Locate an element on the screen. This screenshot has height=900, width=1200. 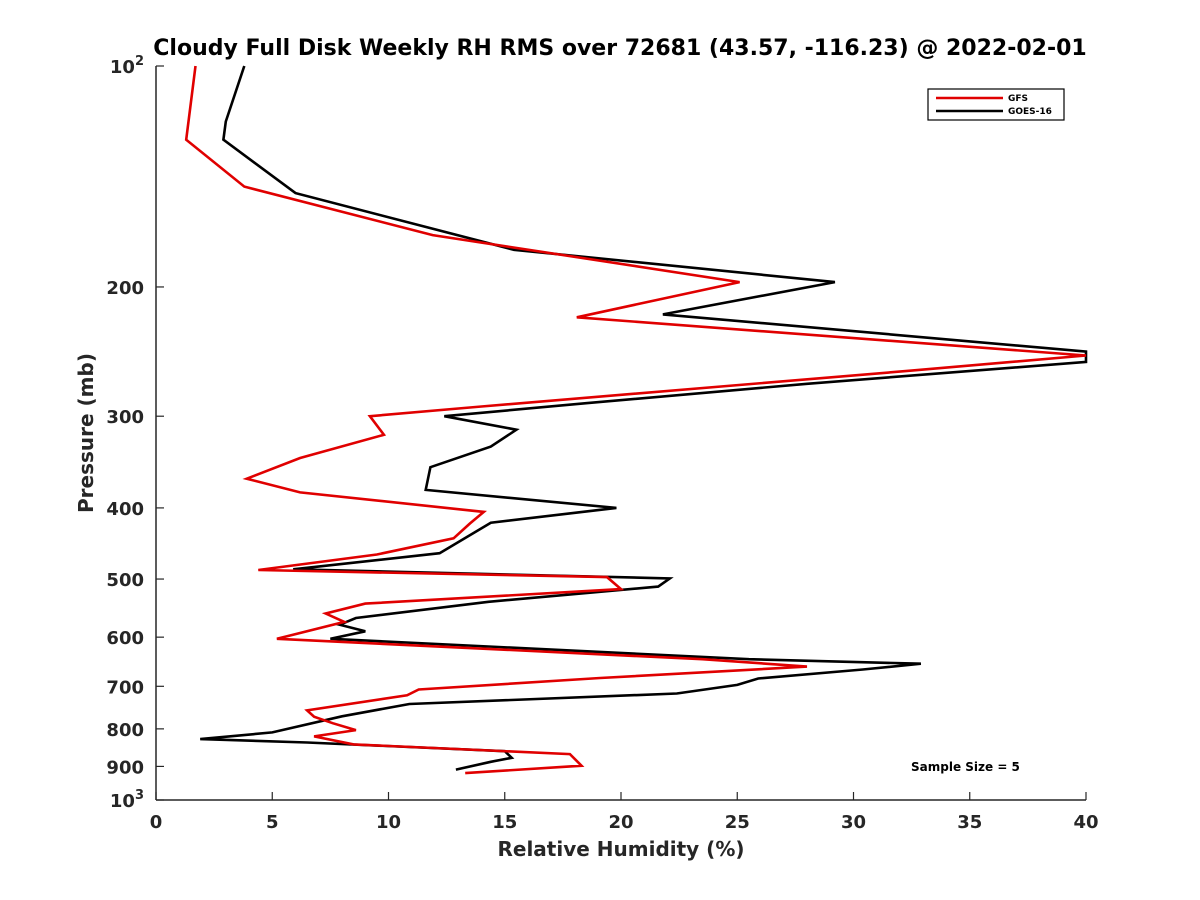
y-tick-label: 600 is located at coordinates (125, 638).